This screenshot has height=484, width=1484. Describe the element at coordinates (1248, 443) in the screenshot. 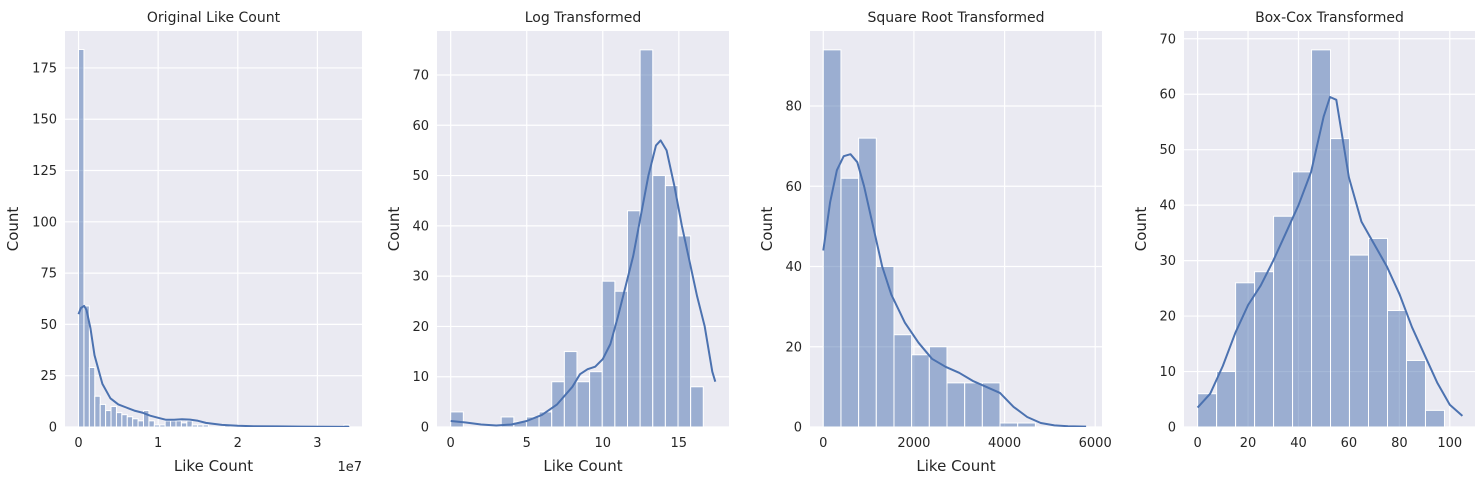

I see `x-tick-label: 20` at that location.